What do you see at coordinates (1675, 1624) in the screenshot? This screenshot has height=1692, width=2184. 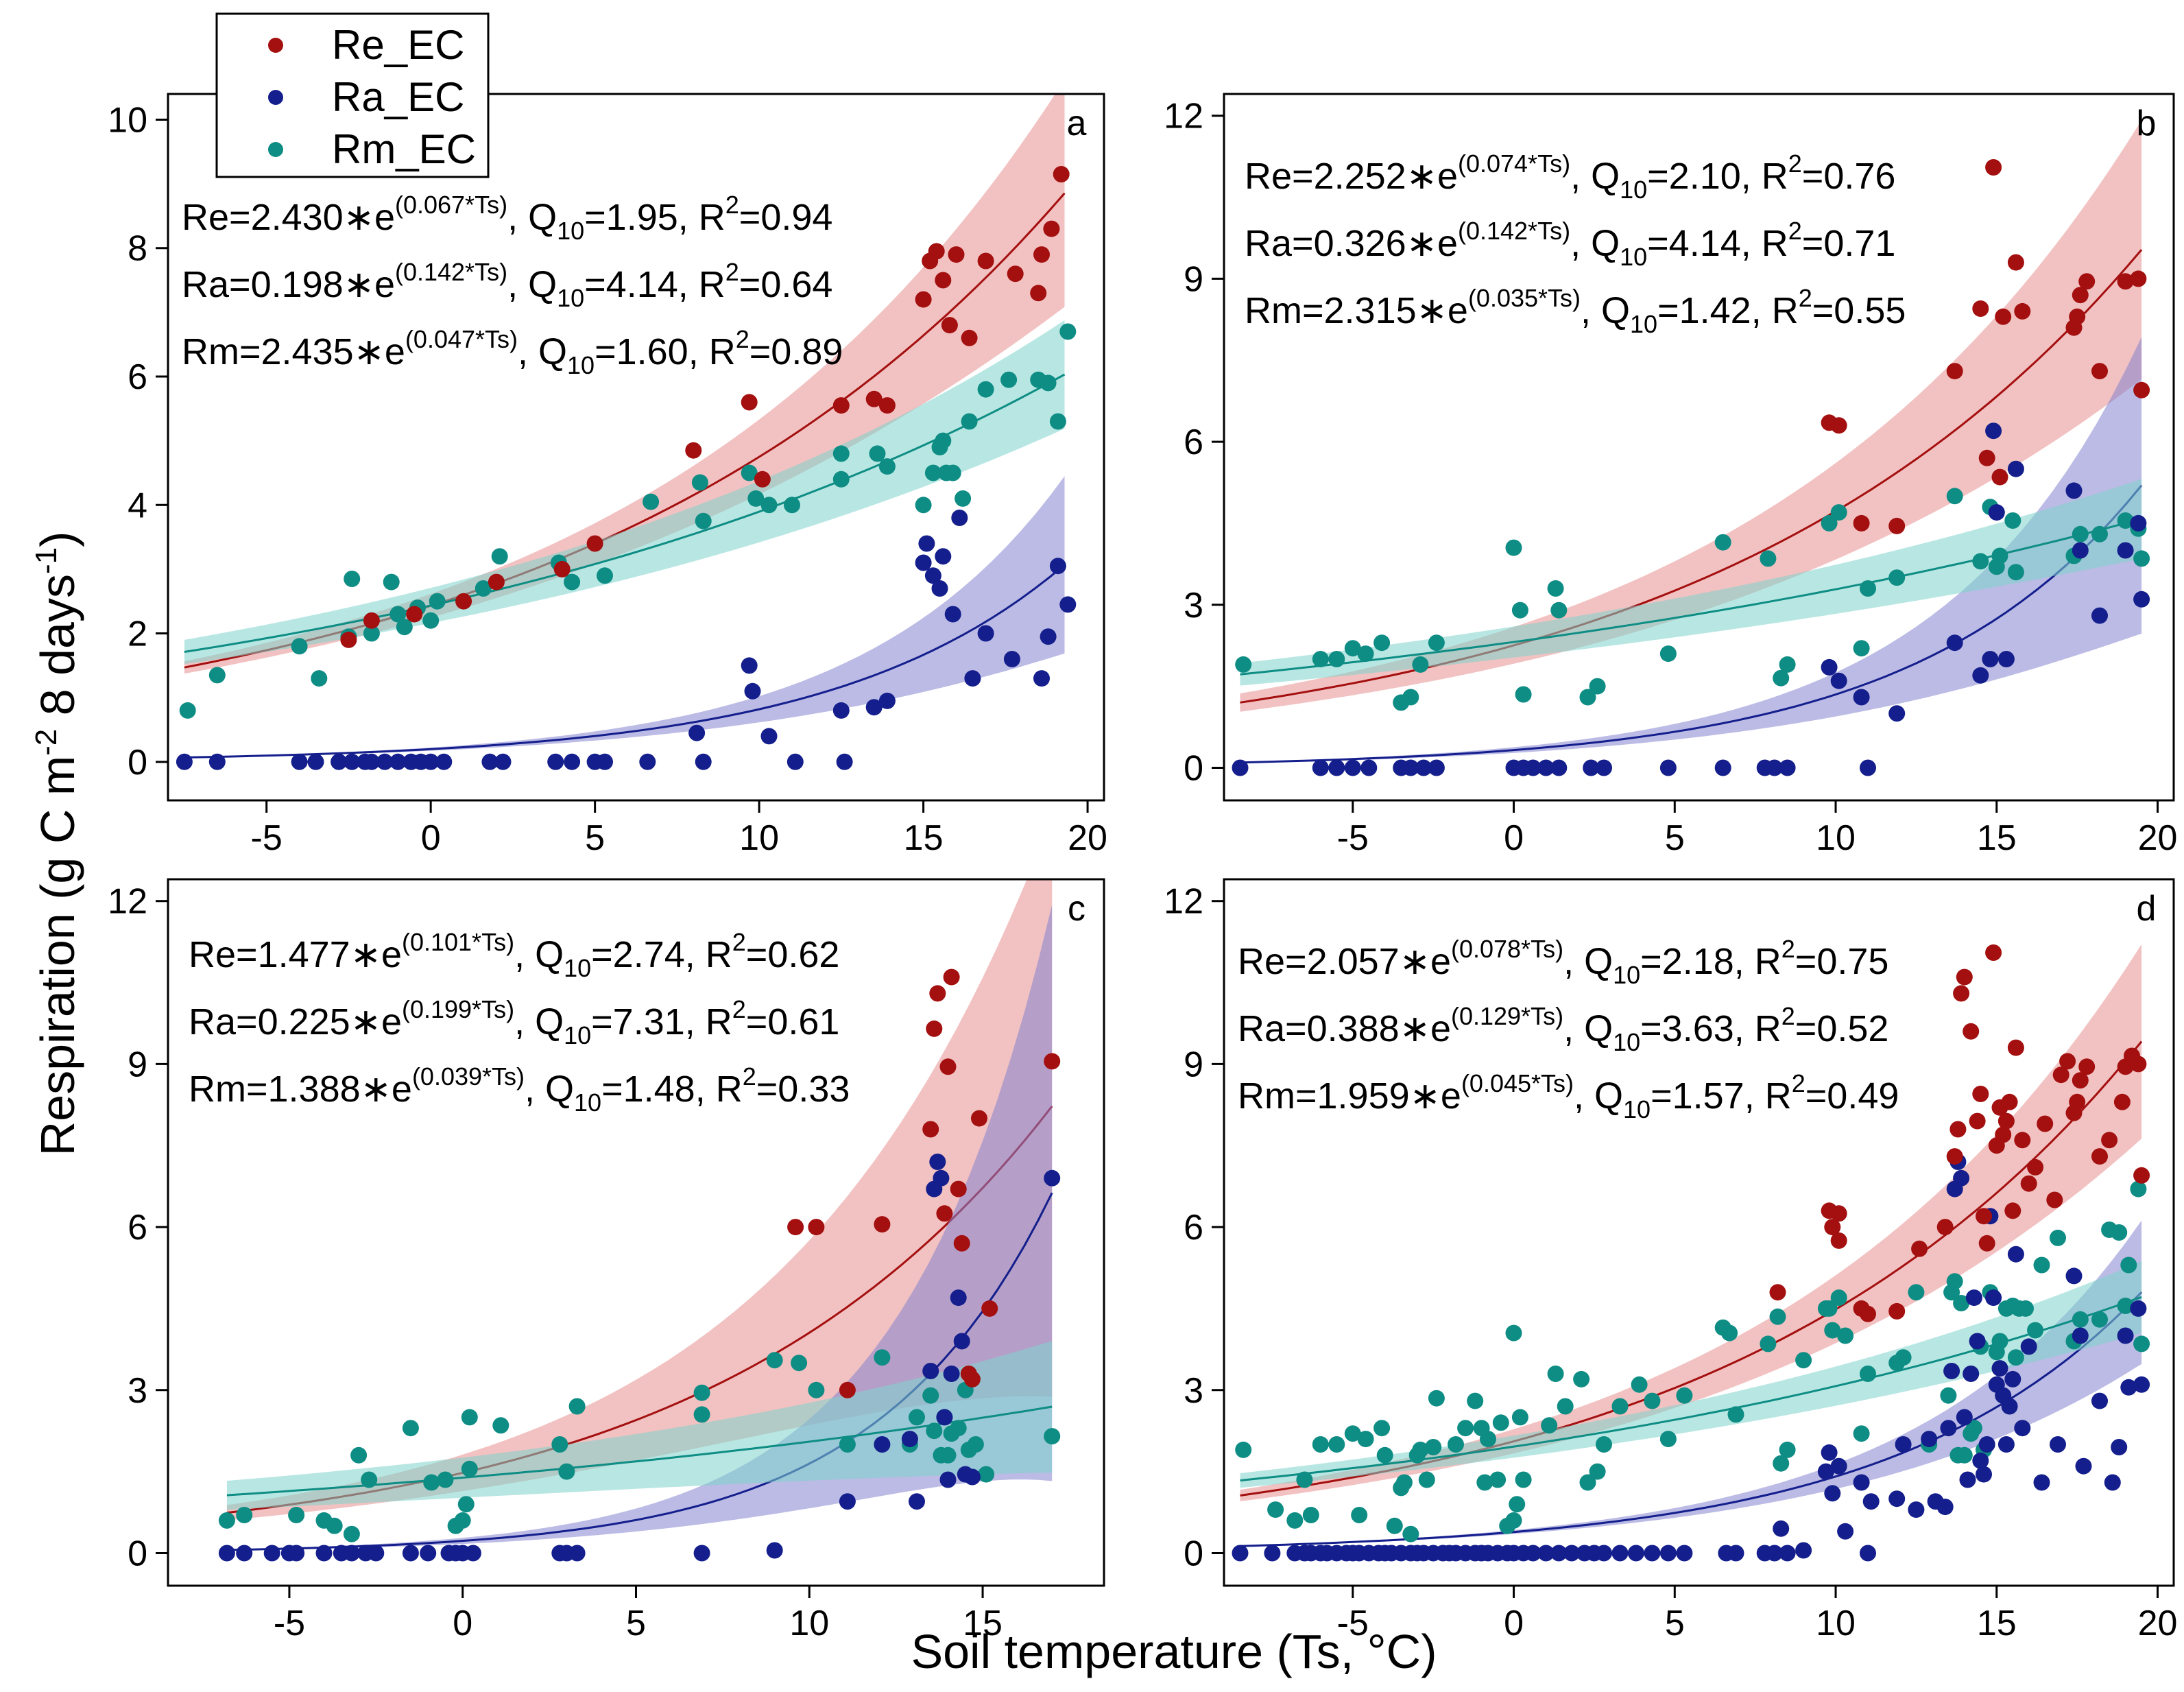 I see `x-tick-label: 5` at bounding box center [1675, 1624].